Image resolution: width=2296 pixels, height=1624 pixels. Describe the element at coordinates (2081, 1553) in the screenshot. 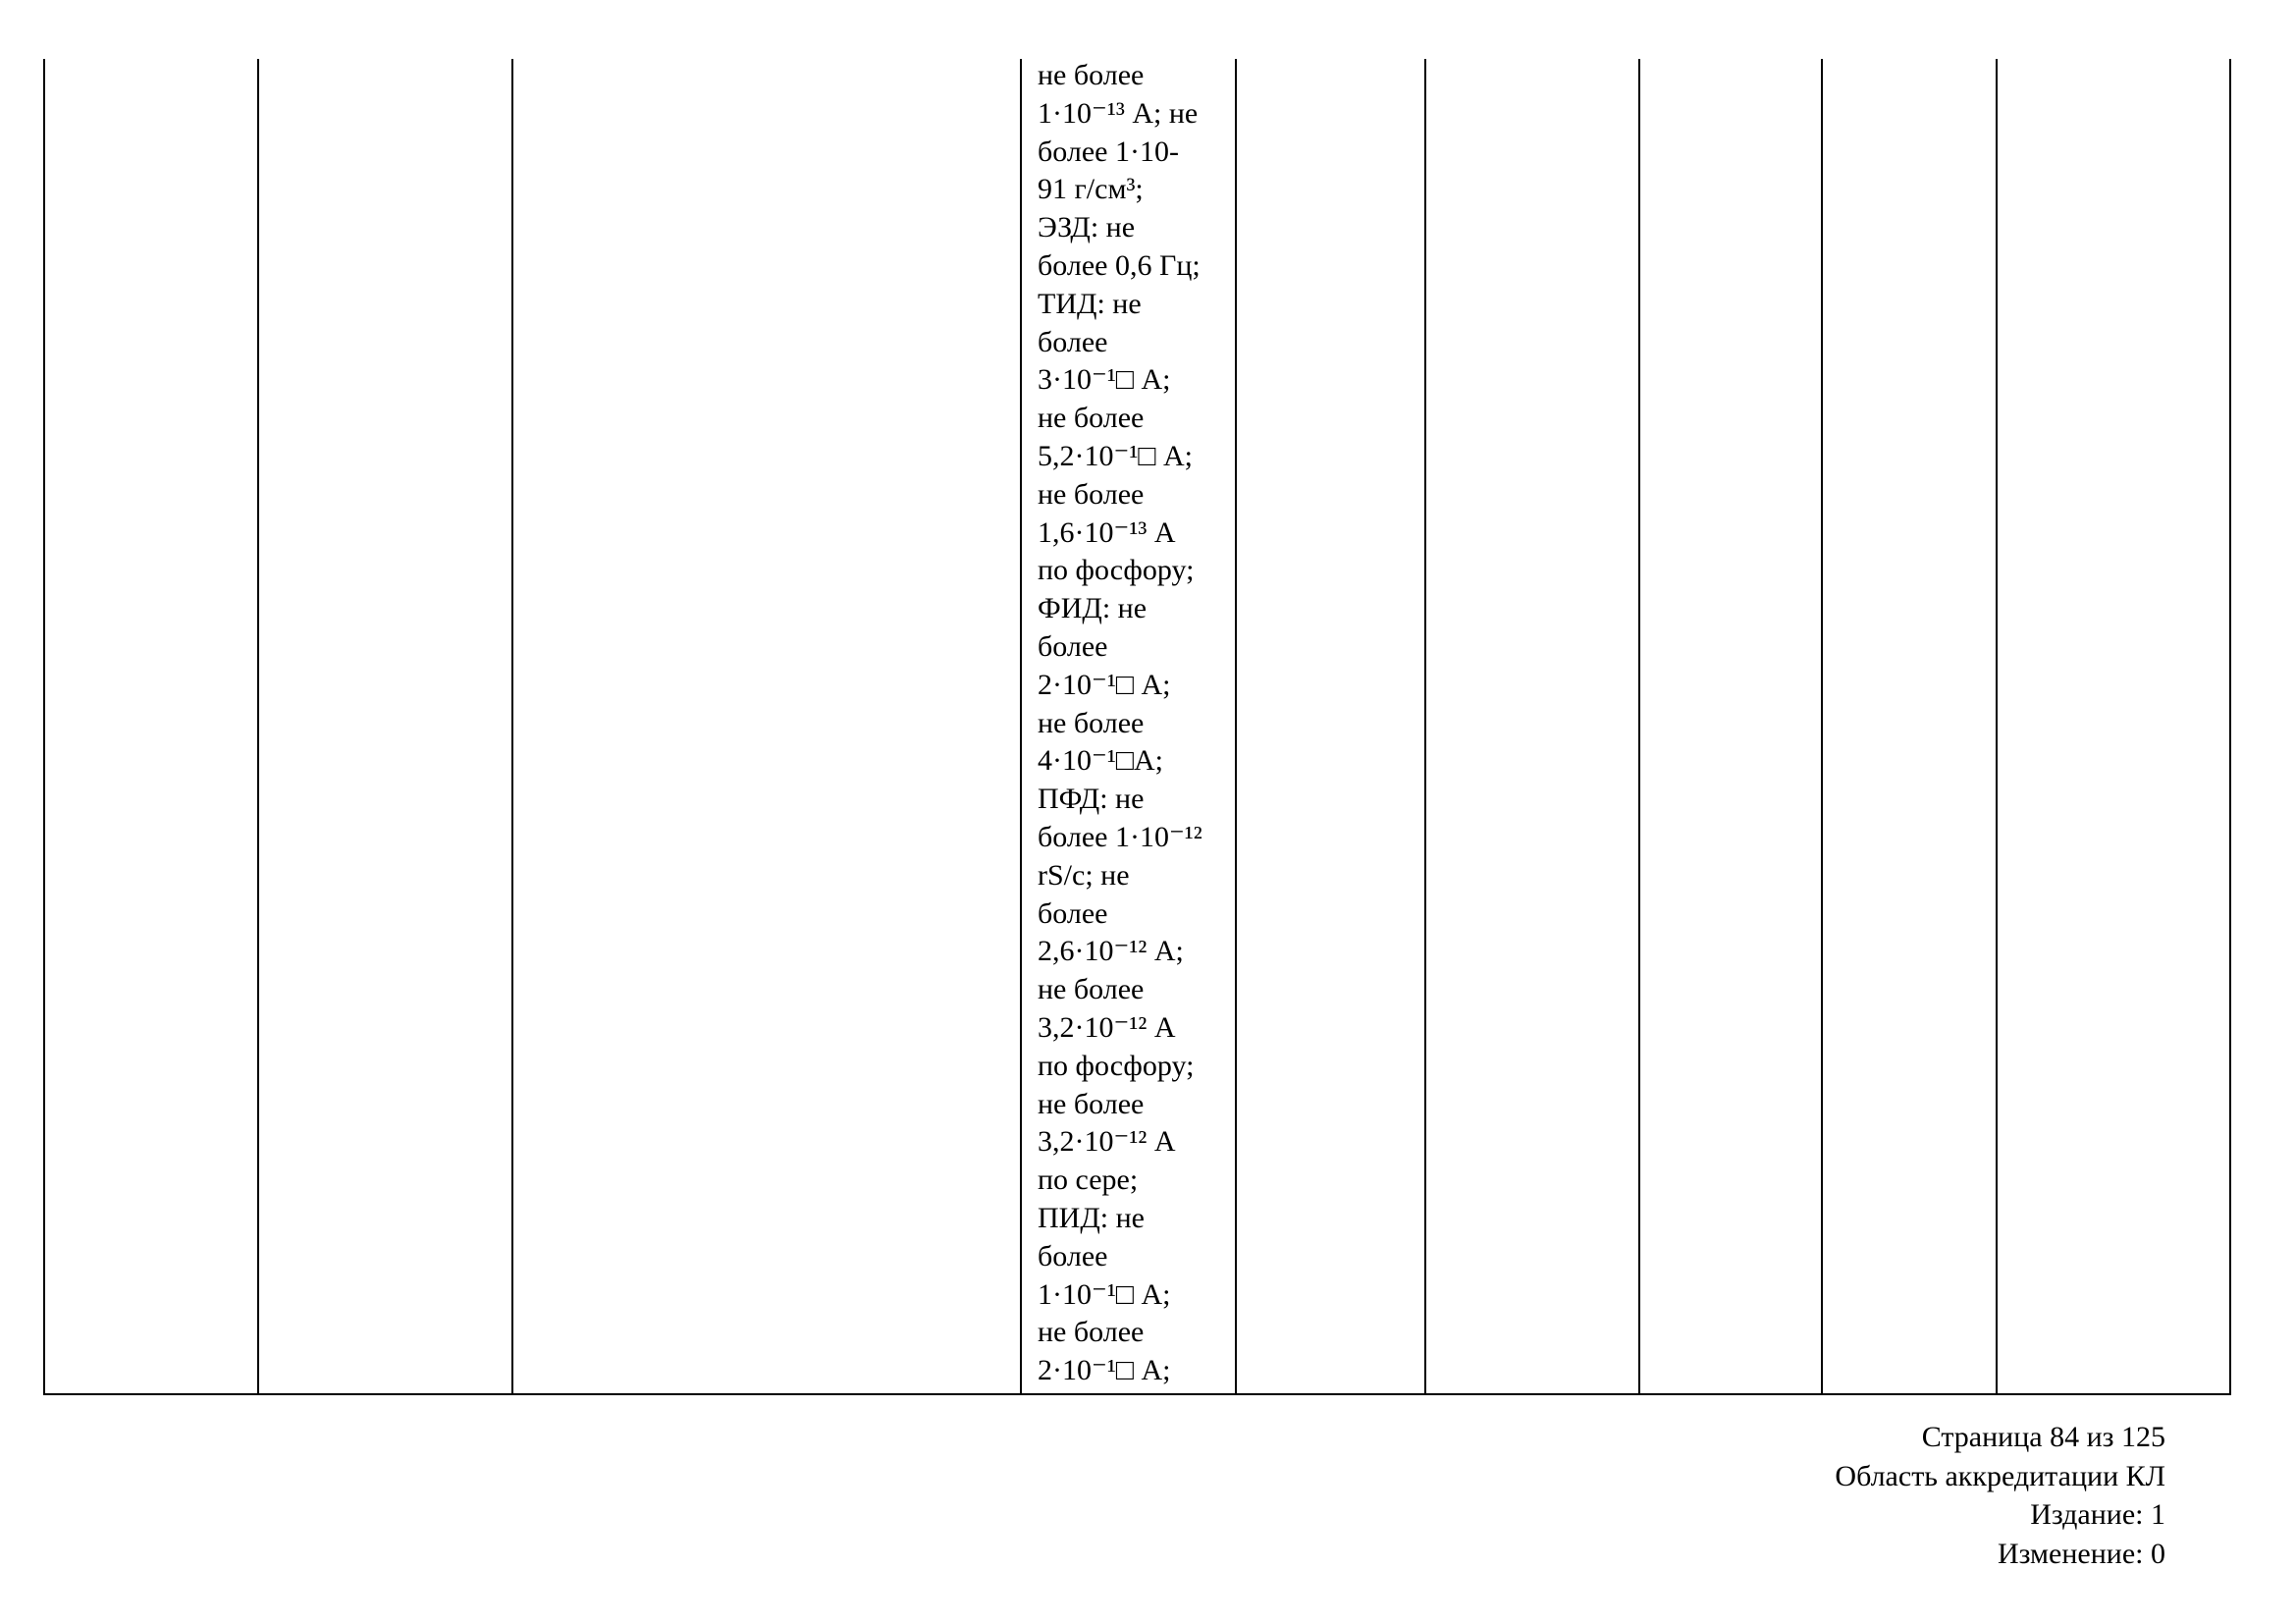

I see `revision: Изменение: 0` at that location.